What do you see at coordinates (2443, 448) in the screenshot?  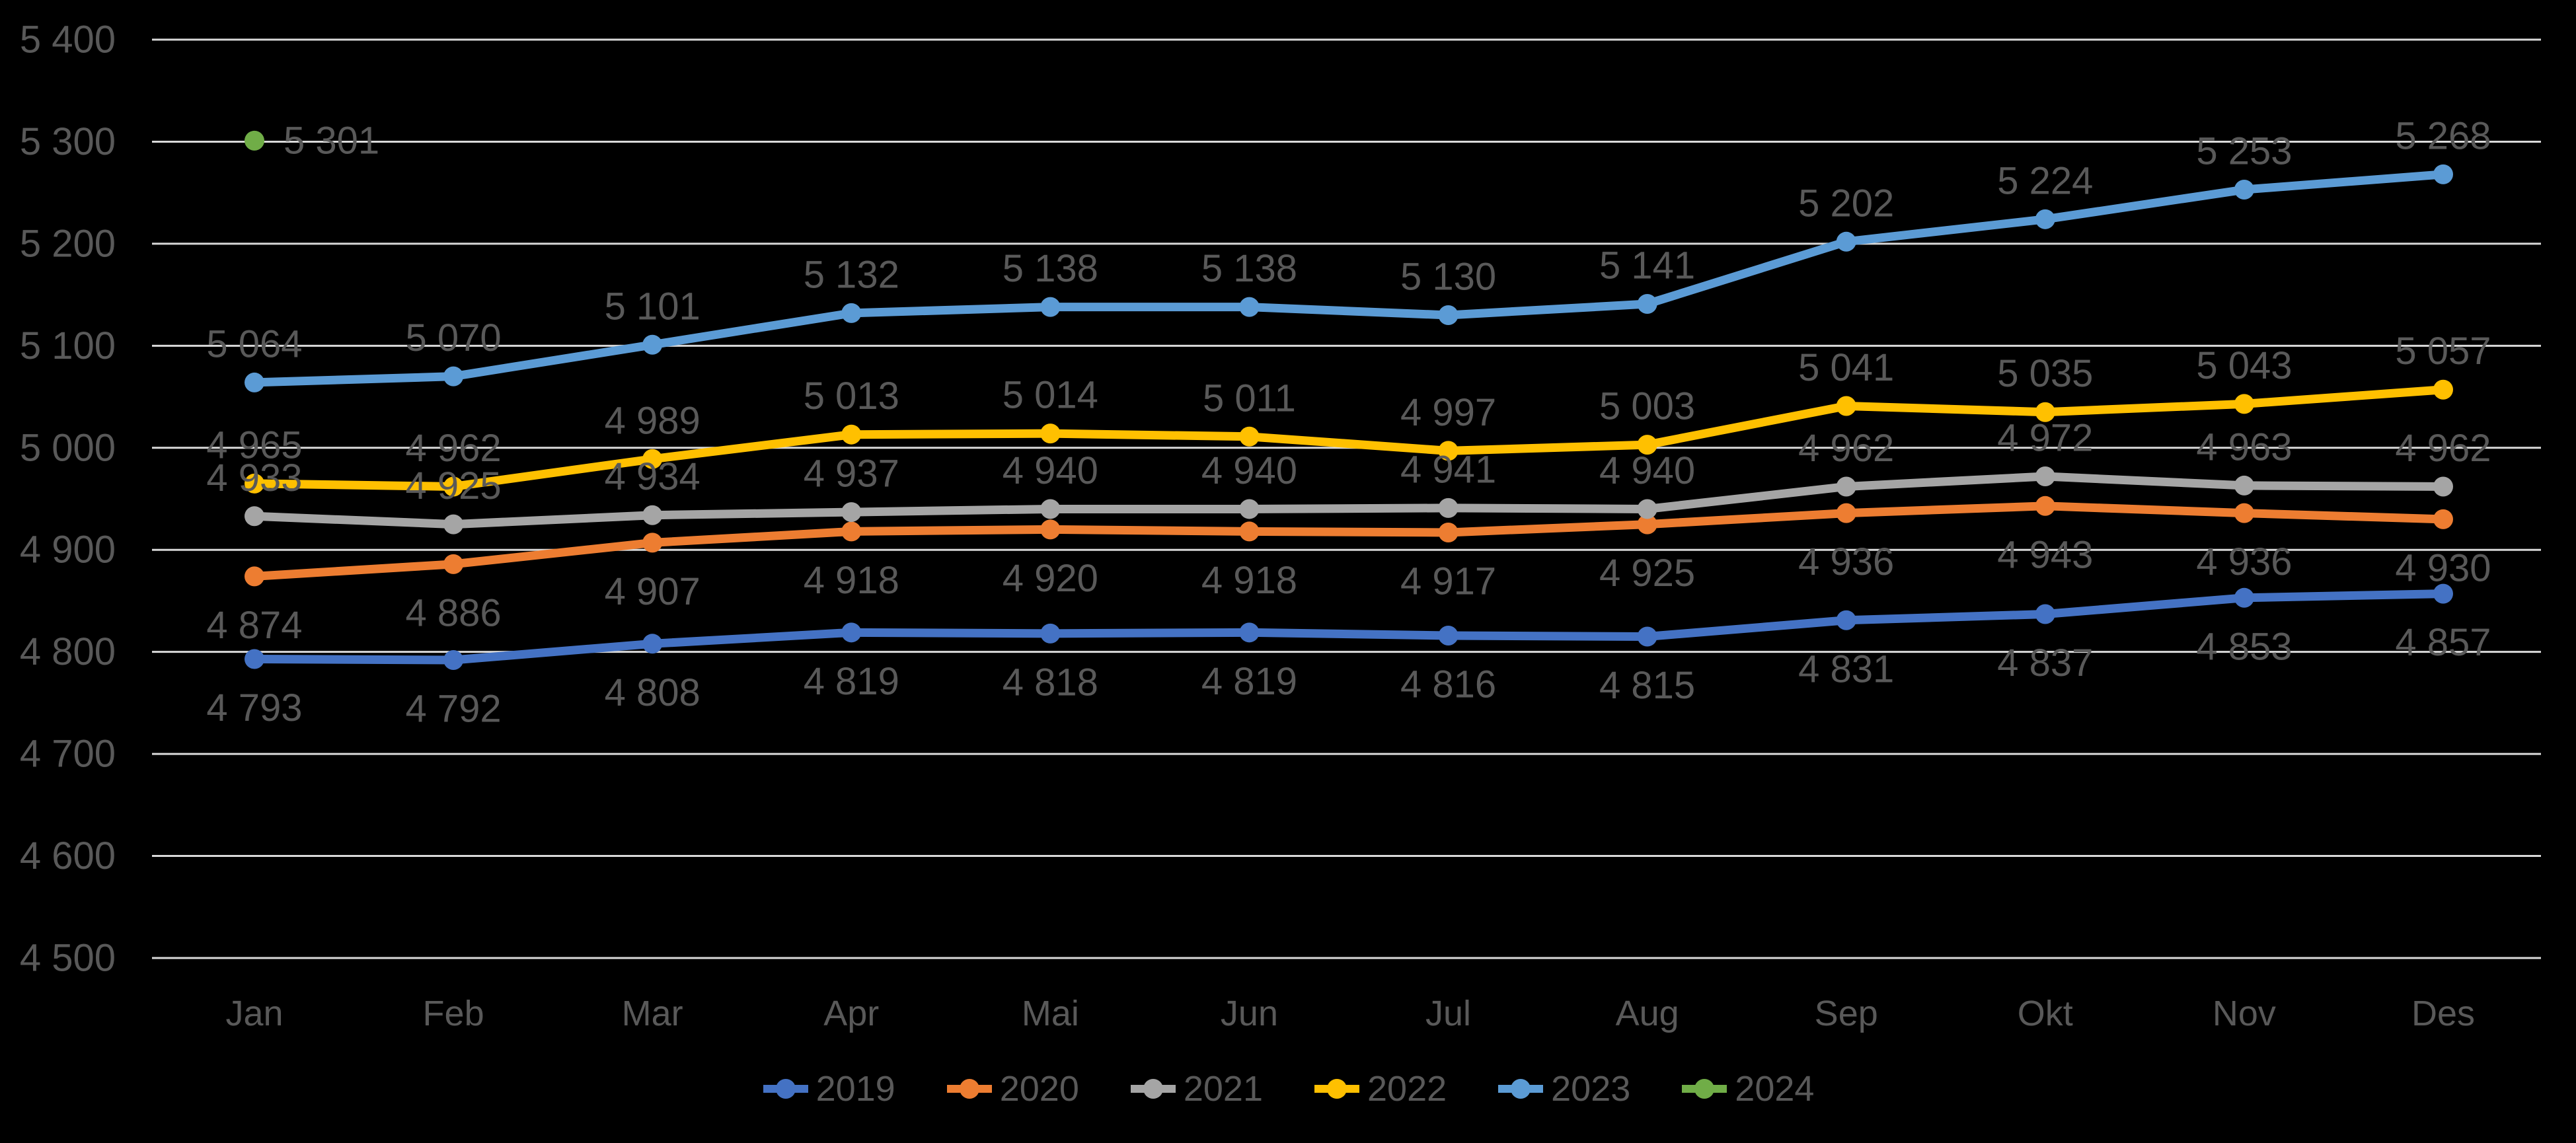 I see `data-label-2021-Des: 4 962` at bounding box center [2443, 448].